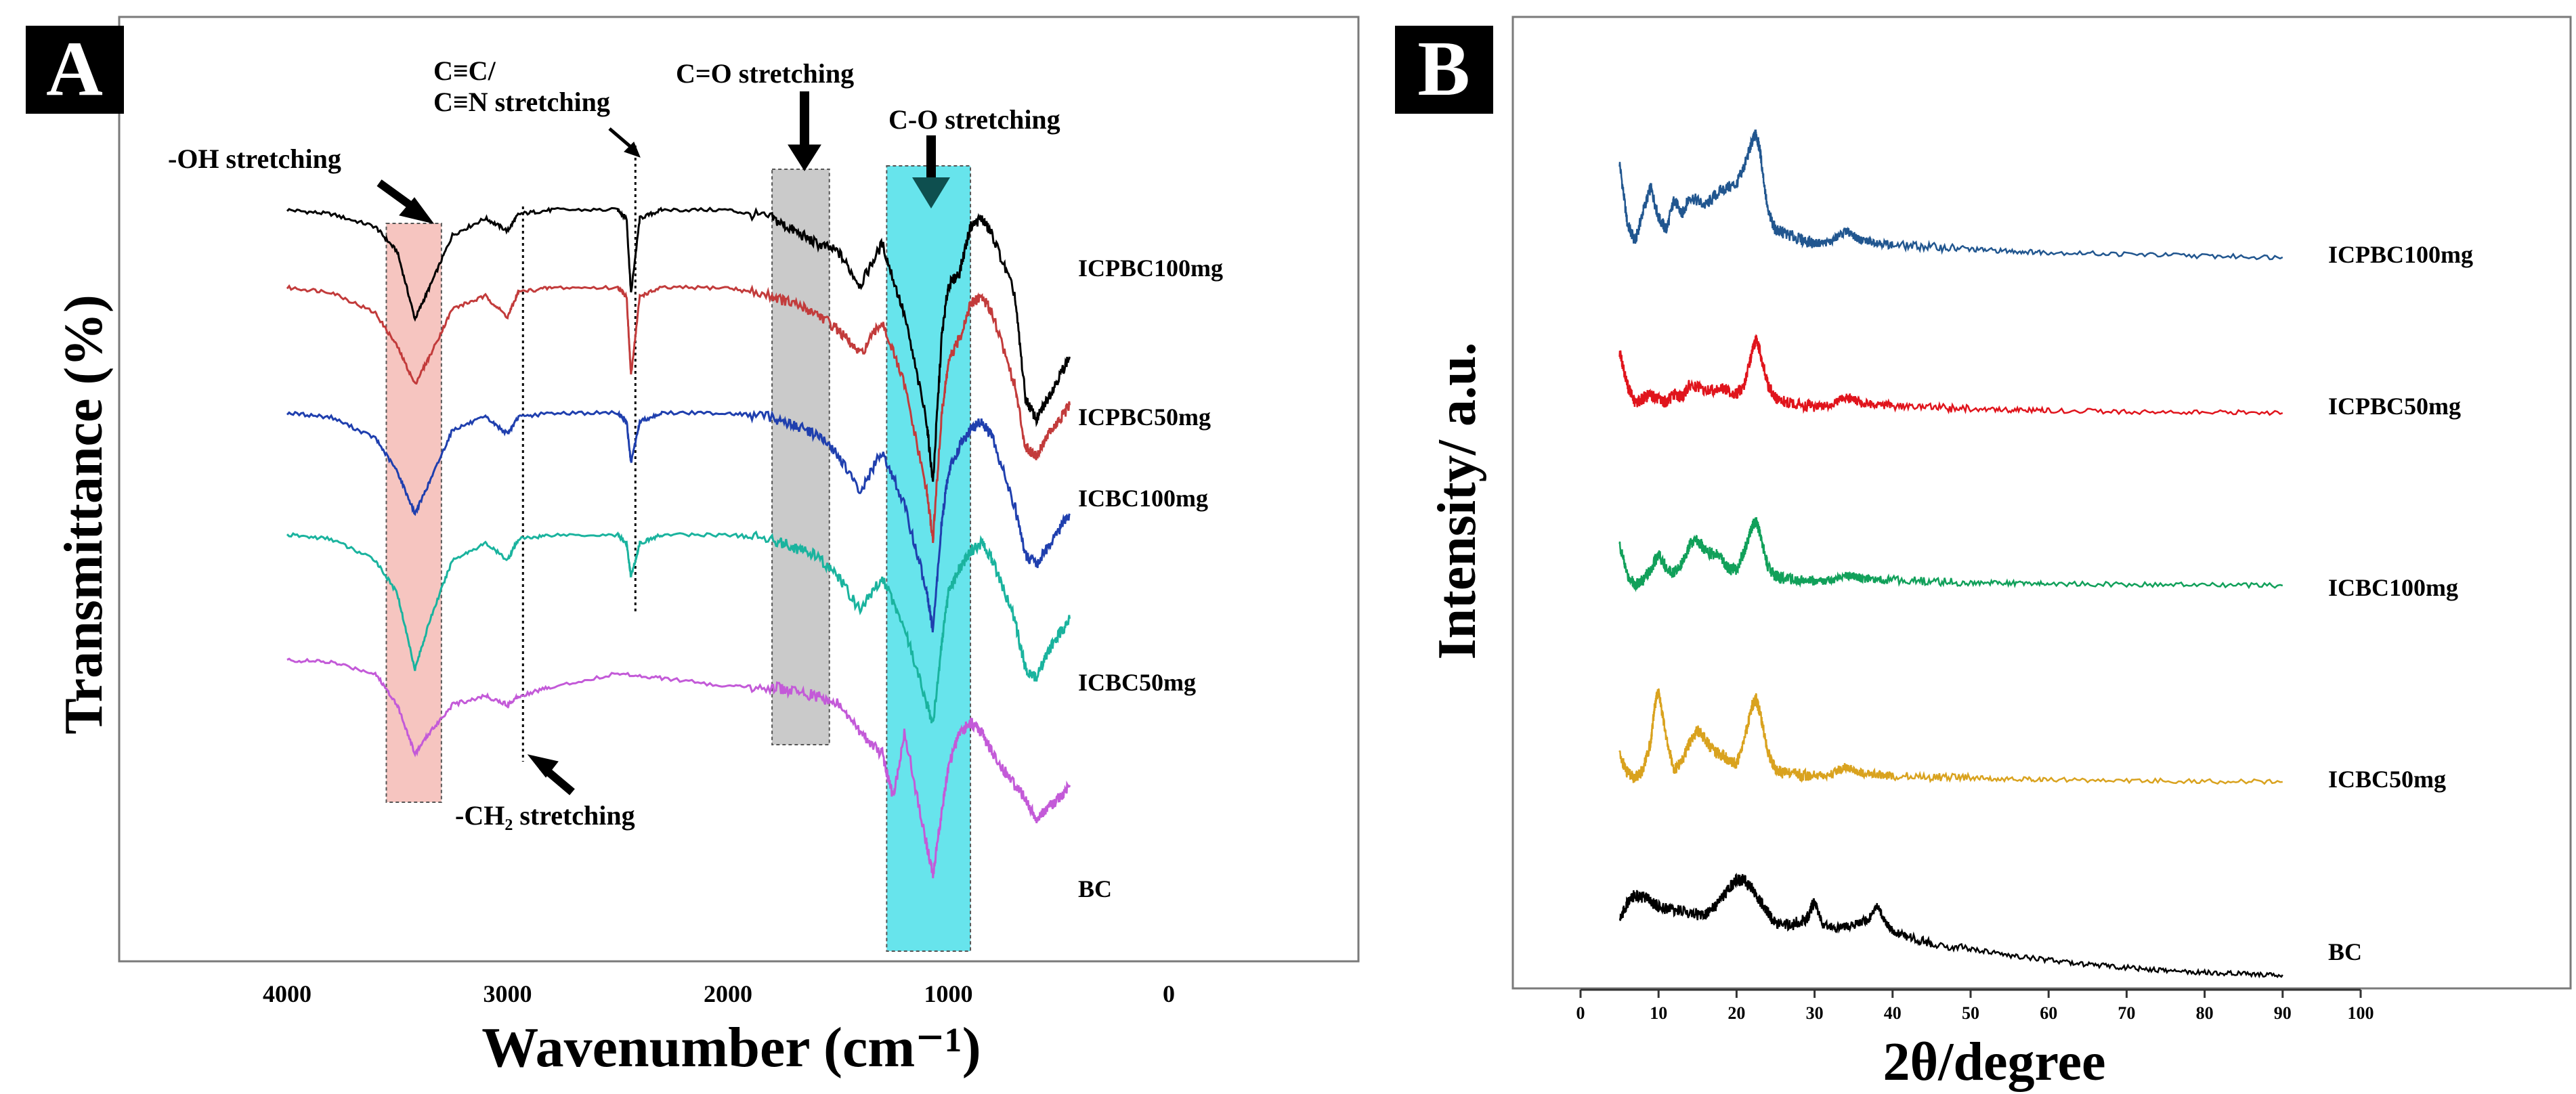  What do you see at coordinates (800, 457) in the screenshot?
I see `highlight-region-co_dbl` at bounding box center [800, 457].